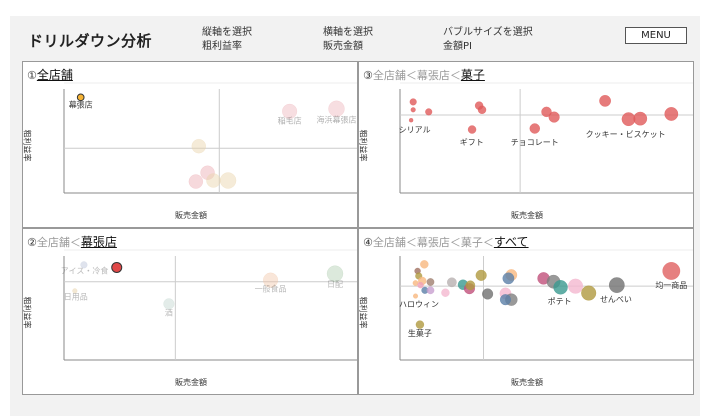 The image size is (706, 418). I want to click on bubble-label: 一般食品, so click(271, 288).